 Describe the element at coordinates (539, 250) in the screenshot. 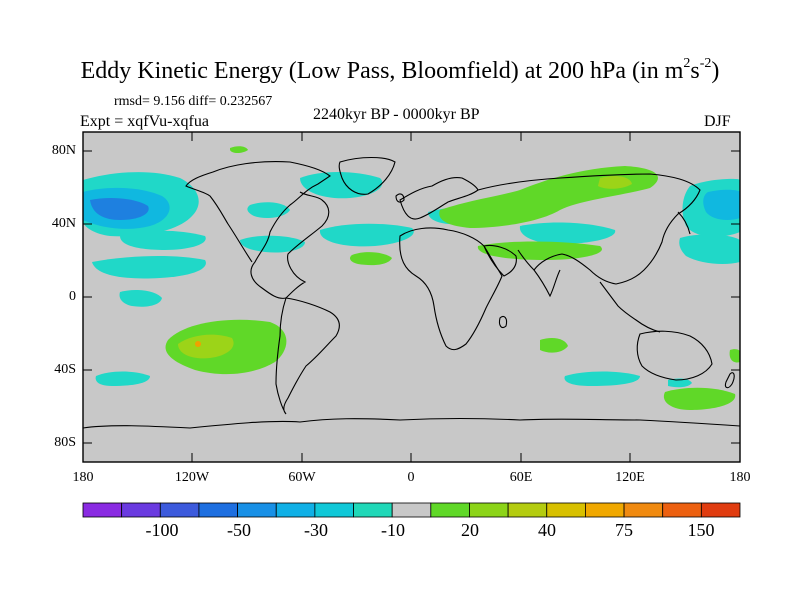

I see `north-africa-anomaly` at that location.